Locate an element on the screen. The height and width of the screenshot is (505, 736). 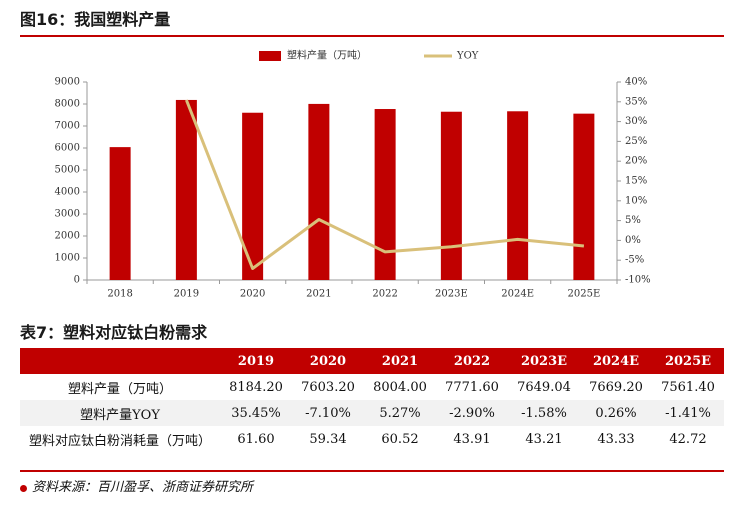
row-label: 塑料对应钛白粉消耗量（万吨） is located at coordinates (119, 441).